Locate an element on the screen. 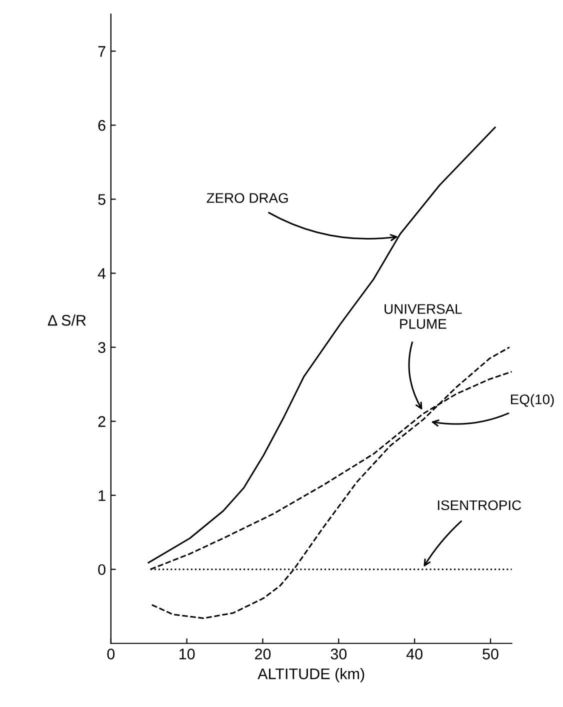  y-tick-label: 4 is located at coordinates (102, 273).